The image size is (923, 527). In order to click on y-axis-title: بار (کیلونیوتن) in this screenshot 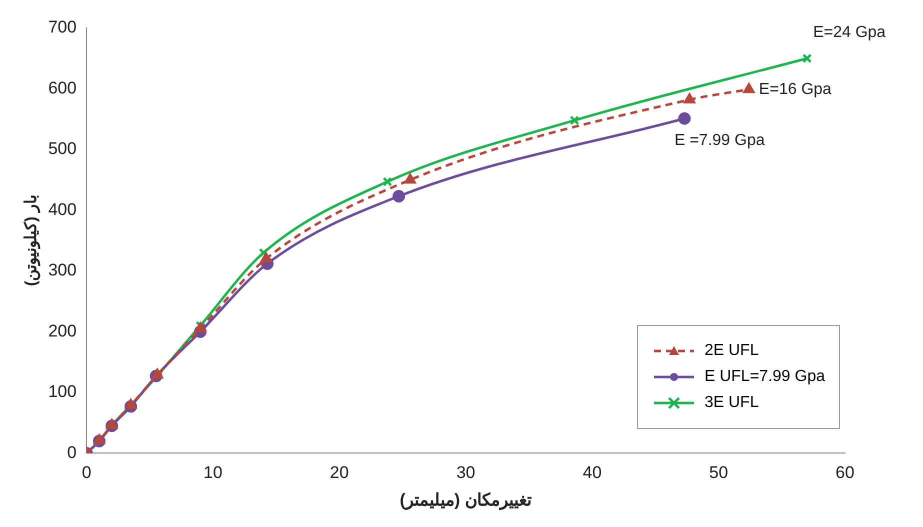, I will do `click(32, 240)`.